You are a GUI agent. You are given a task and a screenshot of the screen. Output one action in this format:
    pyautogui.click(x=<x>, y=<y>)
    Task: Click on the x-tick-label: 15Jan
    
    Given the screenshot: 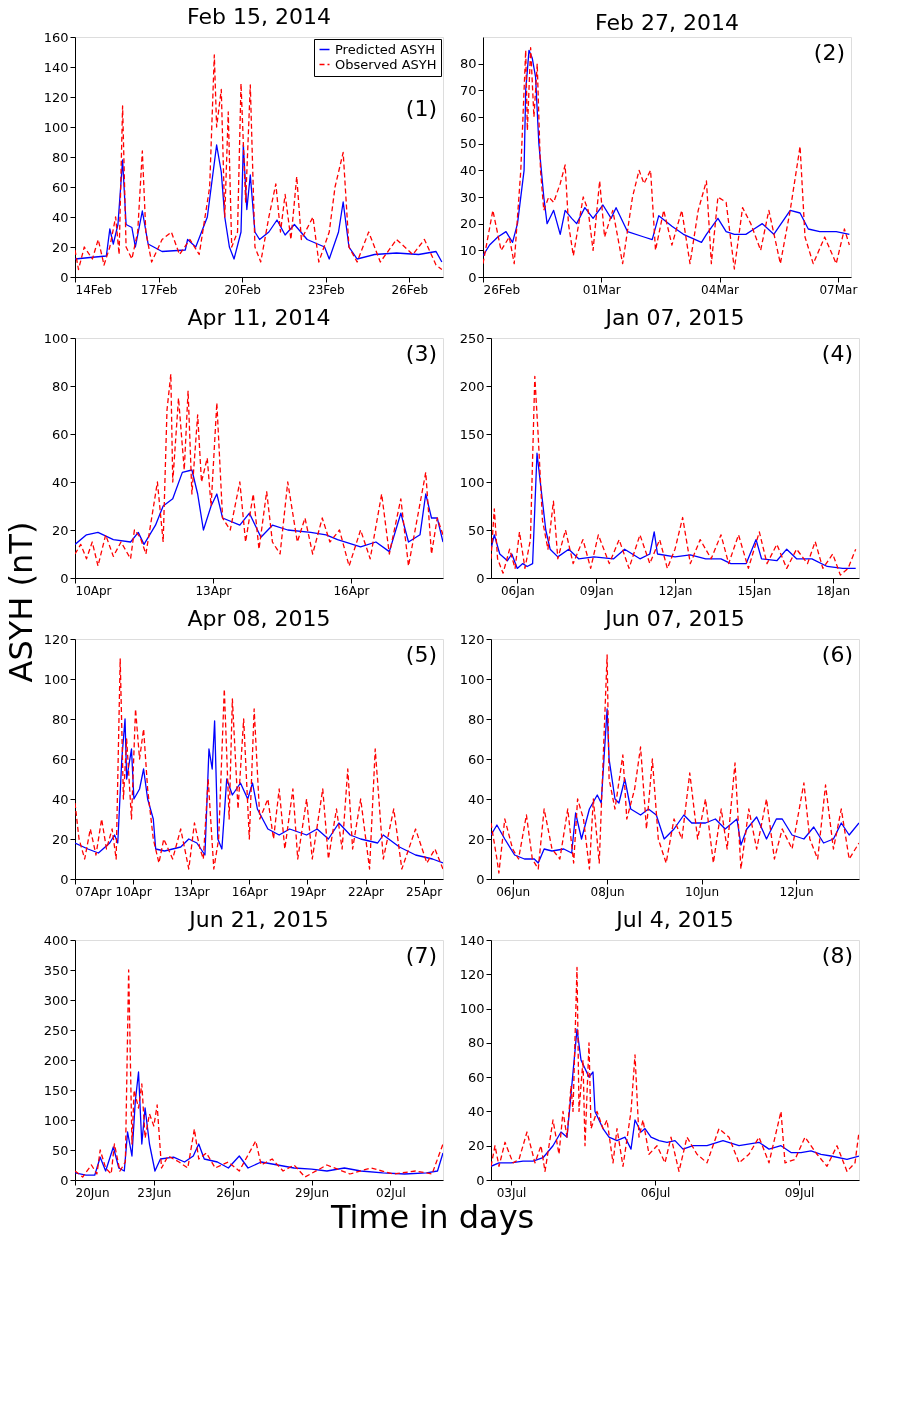 What is the action you would take?
    pyautogui.click(x=754, y=590)
    